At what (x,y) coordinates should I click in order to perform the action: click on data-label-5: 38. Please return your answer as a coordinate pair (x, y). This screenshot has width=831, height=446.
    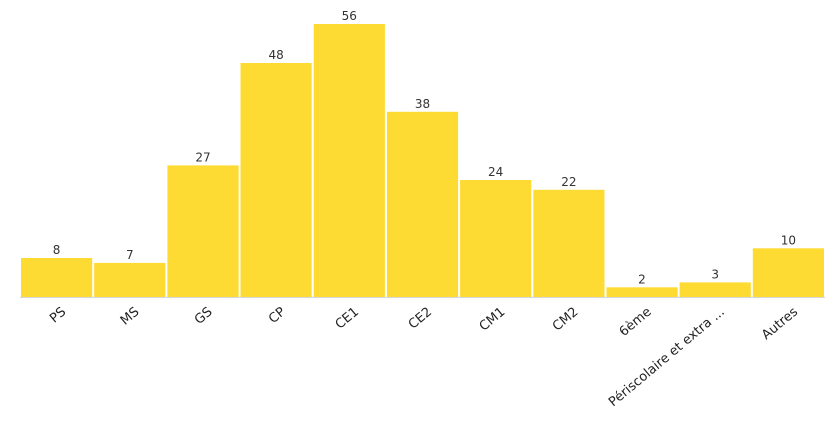
    Looking at the image, I should click on (422, 104).